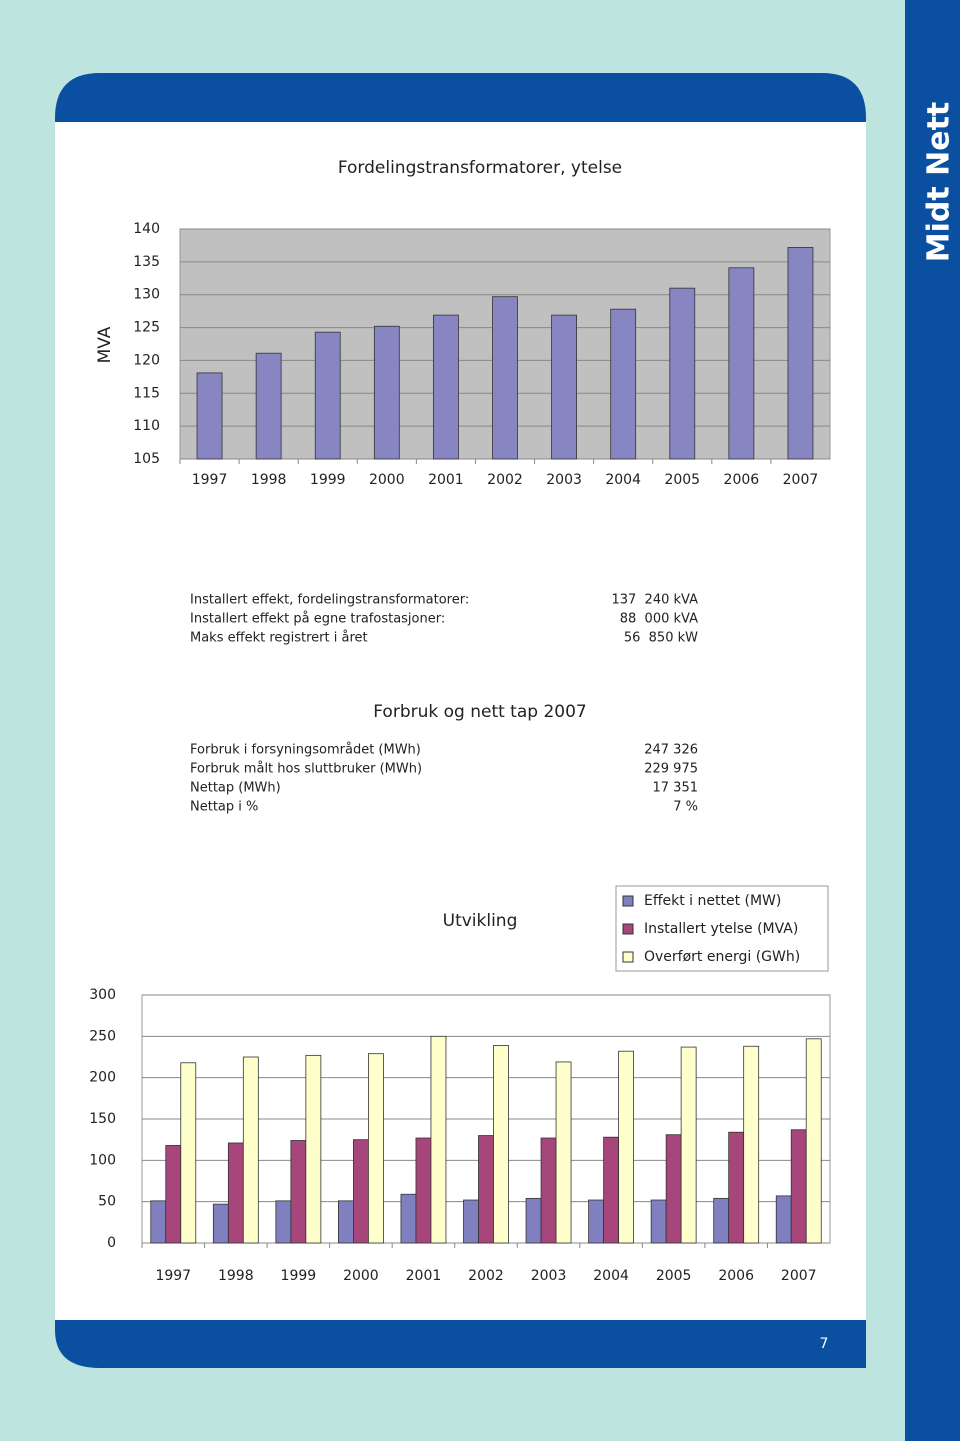  I want to click on table-value: 229 975, so click(671, 769).